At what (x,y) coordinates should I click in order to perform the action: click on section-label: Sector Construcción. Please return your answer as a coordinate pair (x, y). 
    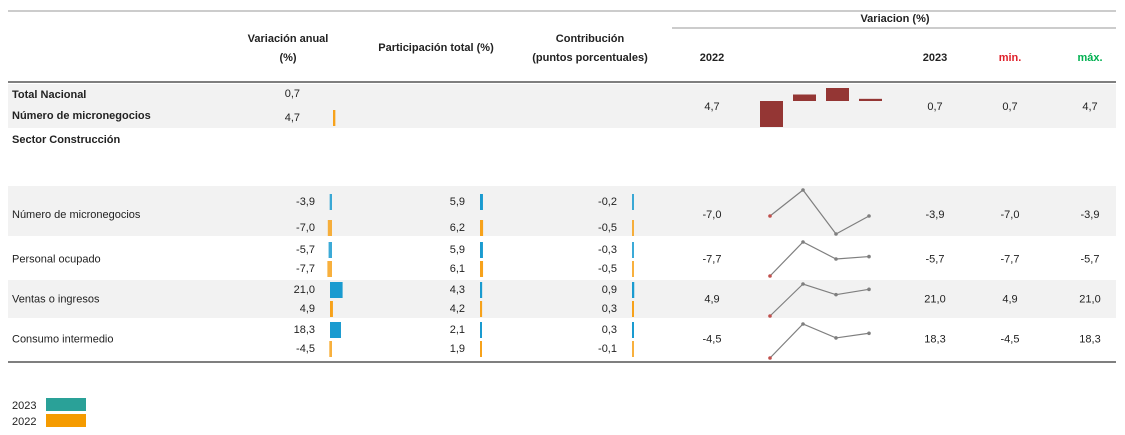
    Looking at the image, I should click on (66, 140).